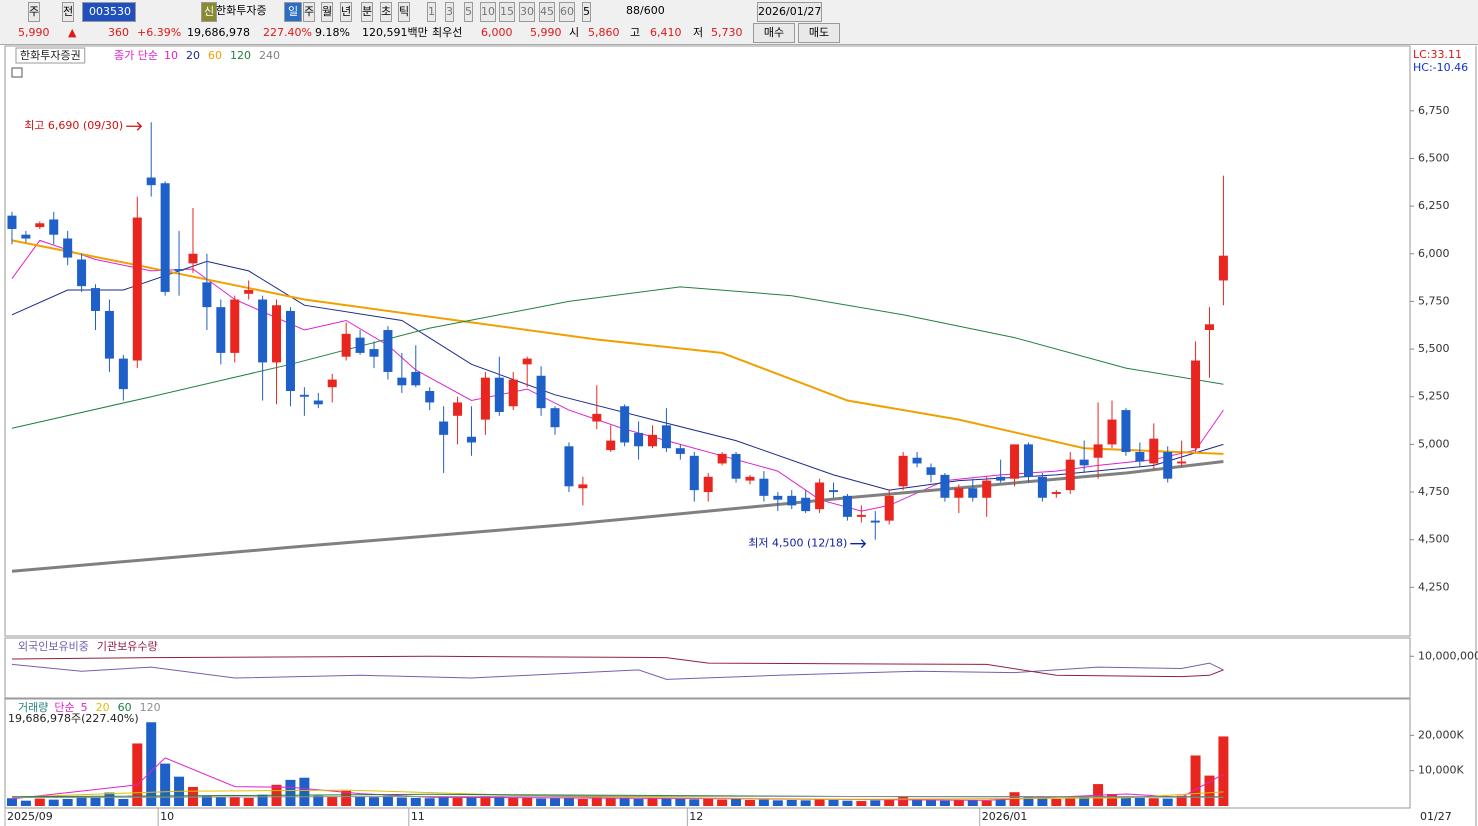 The image size is (1478, 826). What do you see at coordinates (68, 12) in the screenshot?
I see `toolbar-item: 전` at bounding box center [68, 12].